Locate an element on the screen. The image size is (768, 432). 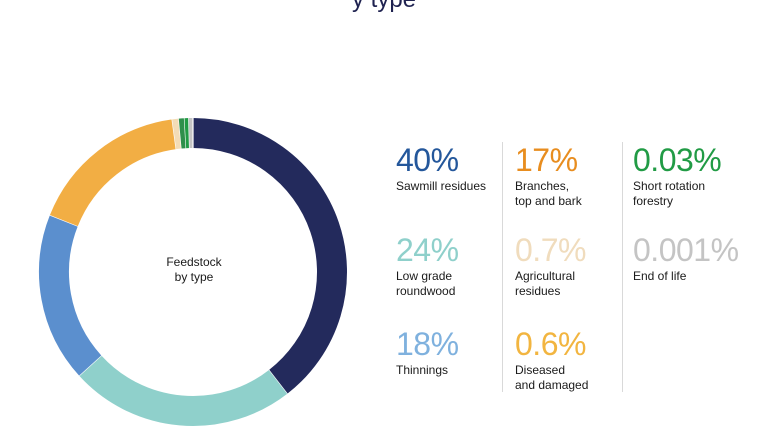
legend-item-diseased-and-damaged: 0.6% Diseased and damaged is located at coordinates (572, 359).